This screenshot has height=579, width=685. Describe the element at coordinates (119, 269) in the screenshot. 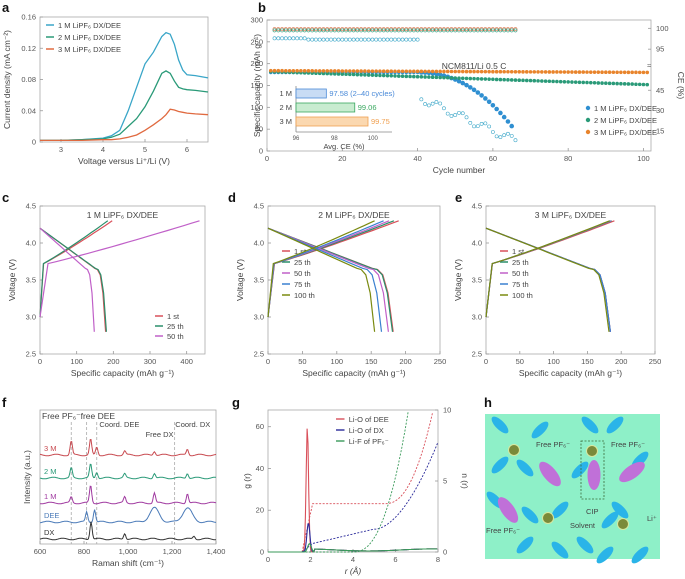

I see `c-charge-curve` at that location.